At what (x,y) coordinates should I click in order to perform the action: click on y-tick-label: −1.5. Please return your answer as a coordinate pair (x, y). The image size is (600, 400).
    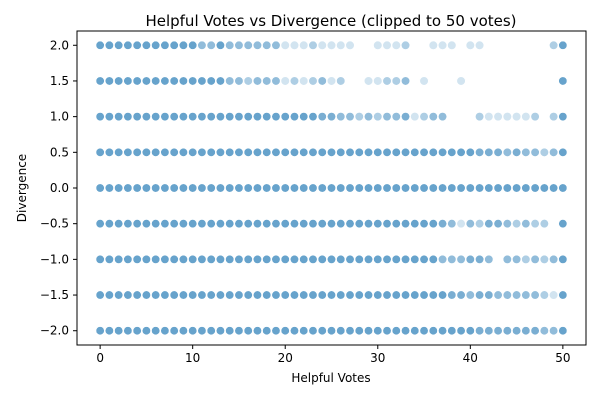
    Looking at the image, I should click on (54, 295).